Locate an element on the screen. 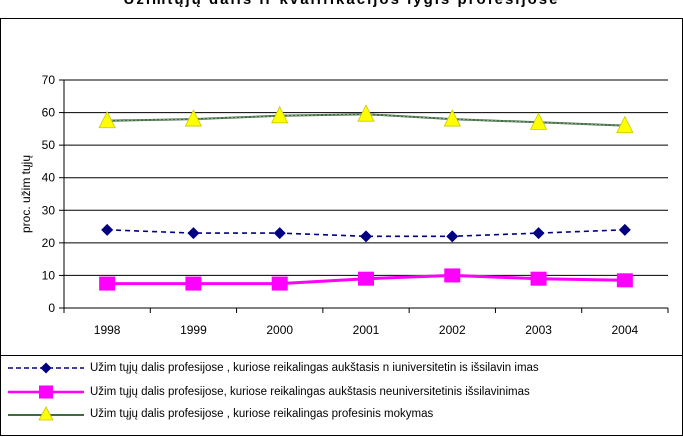  y-tick-label: 0 is located at coordinates (51, 308).